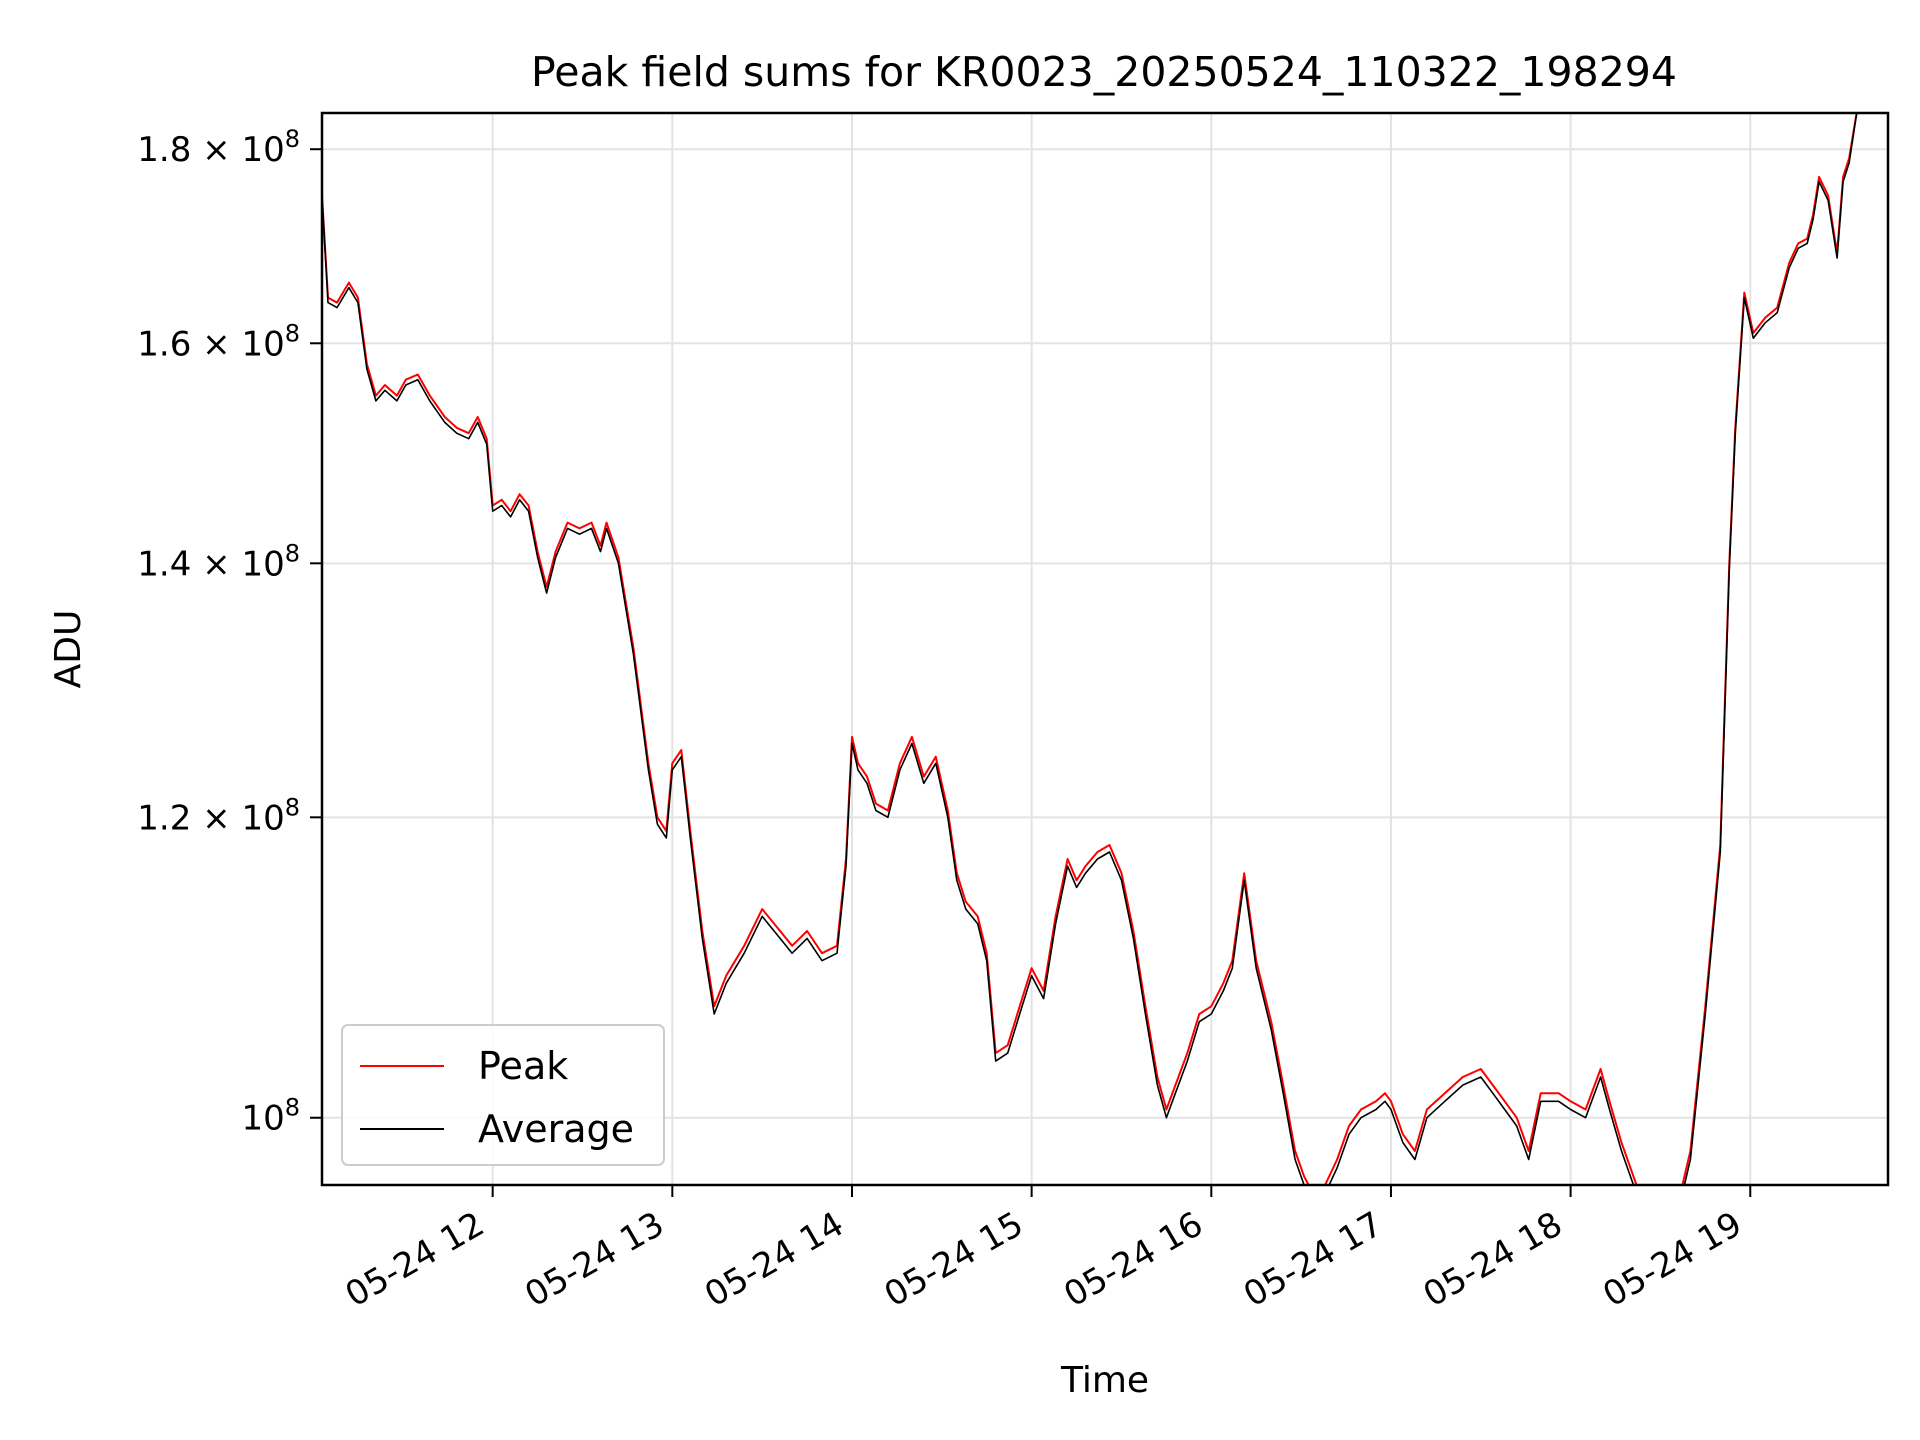 This screenshot has height=1440, width=1920. Describe the element at coordinates (503, 1095) in the screenshot. I see `legend: Peak Average` at that location.